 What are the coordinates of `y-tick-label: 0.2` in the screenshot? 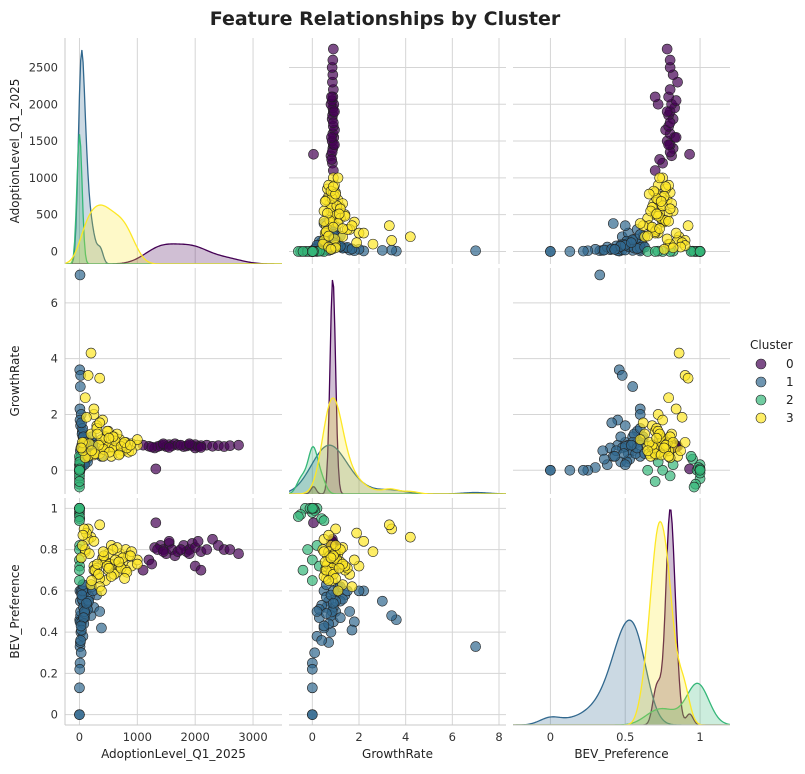 It's located at (49, 673).